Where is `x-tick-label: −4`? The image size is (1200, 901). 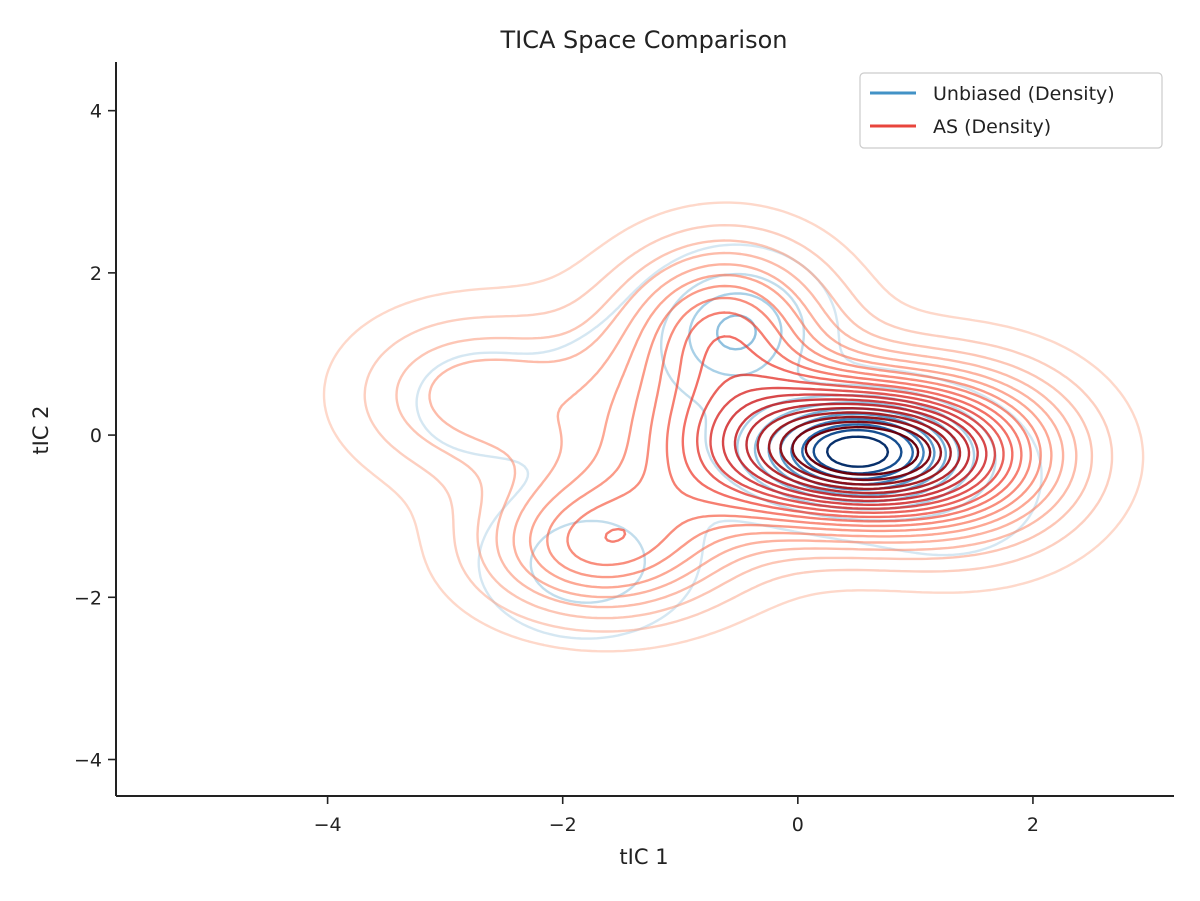 x-tick-label: −4 is located at coordinates (328, 825).